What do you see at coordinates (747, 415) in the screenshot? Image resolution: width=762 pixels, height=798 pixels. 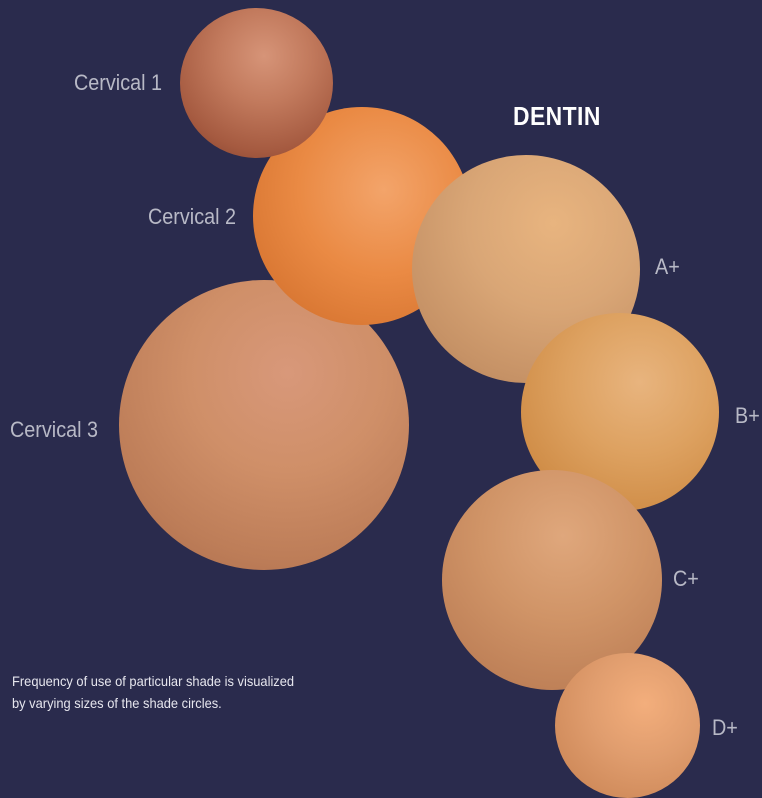 I see `shade-label-b-plus: B+` at bounding box center [747, 415].